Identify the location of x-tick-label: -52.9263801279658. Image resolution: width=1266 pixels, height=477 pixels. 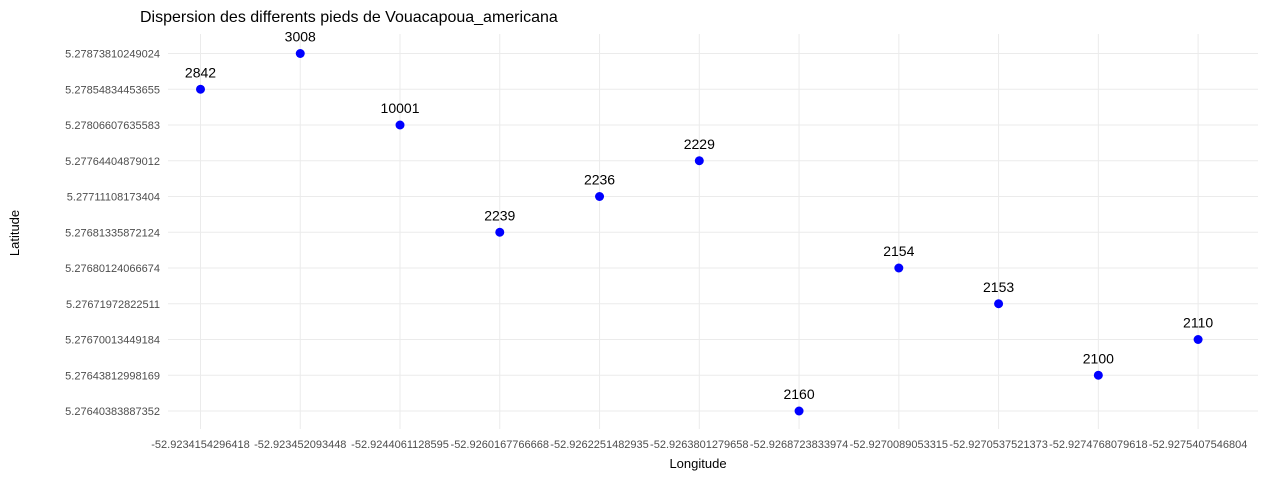
(699, 445).